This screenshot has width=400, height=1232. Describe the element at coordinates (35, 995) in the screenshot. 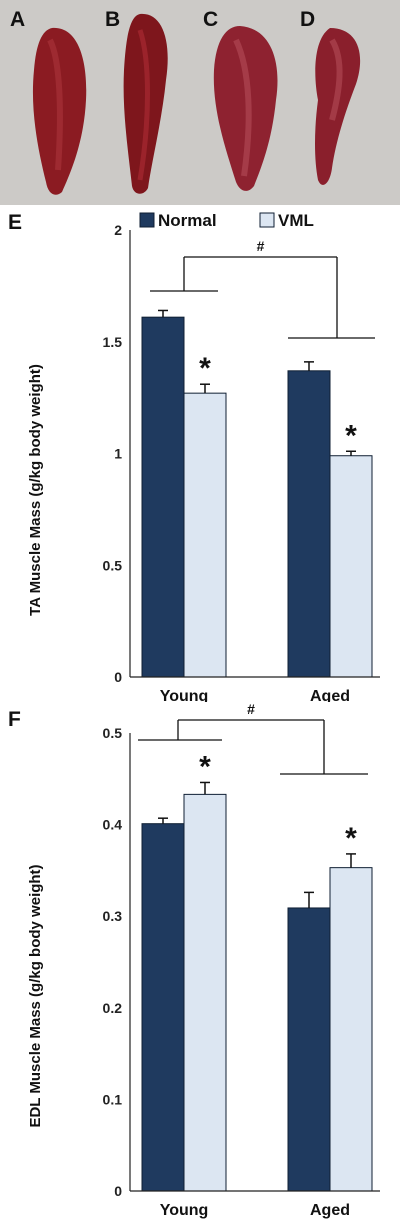

I see `y-axis-label: EDL Muscle Mass (g/kg body weight)` at that location.